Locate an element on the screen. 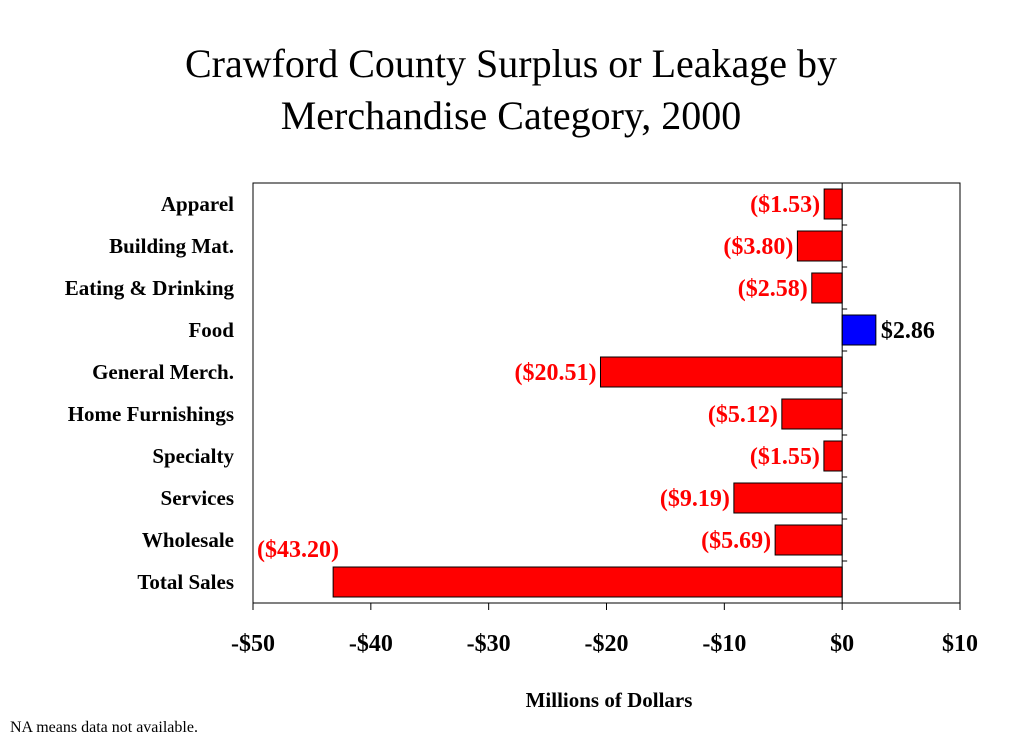 The image size is (1023, 744). data-label-total-sales: ($43.20) is located at coordinates (298, 550).